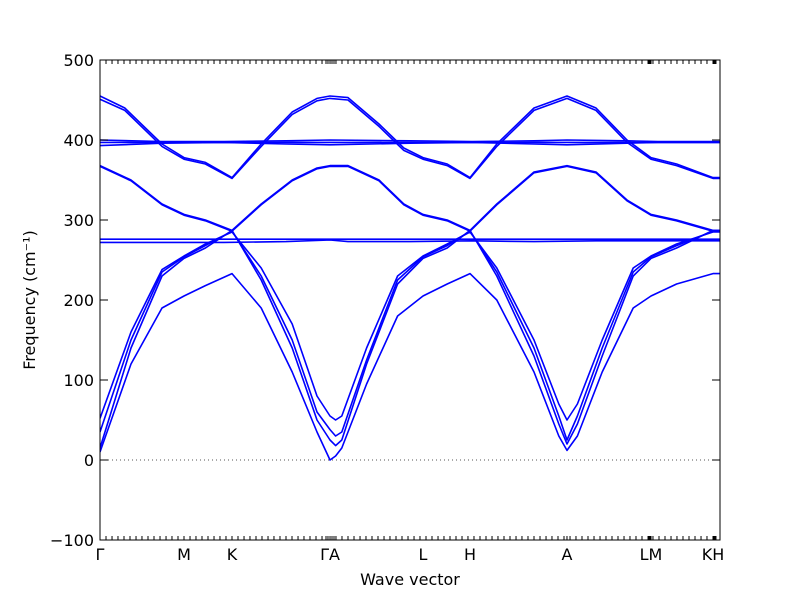 This screenshot has width=800, height=600. I want to click on x-tick-label: A, so click(567, 554).